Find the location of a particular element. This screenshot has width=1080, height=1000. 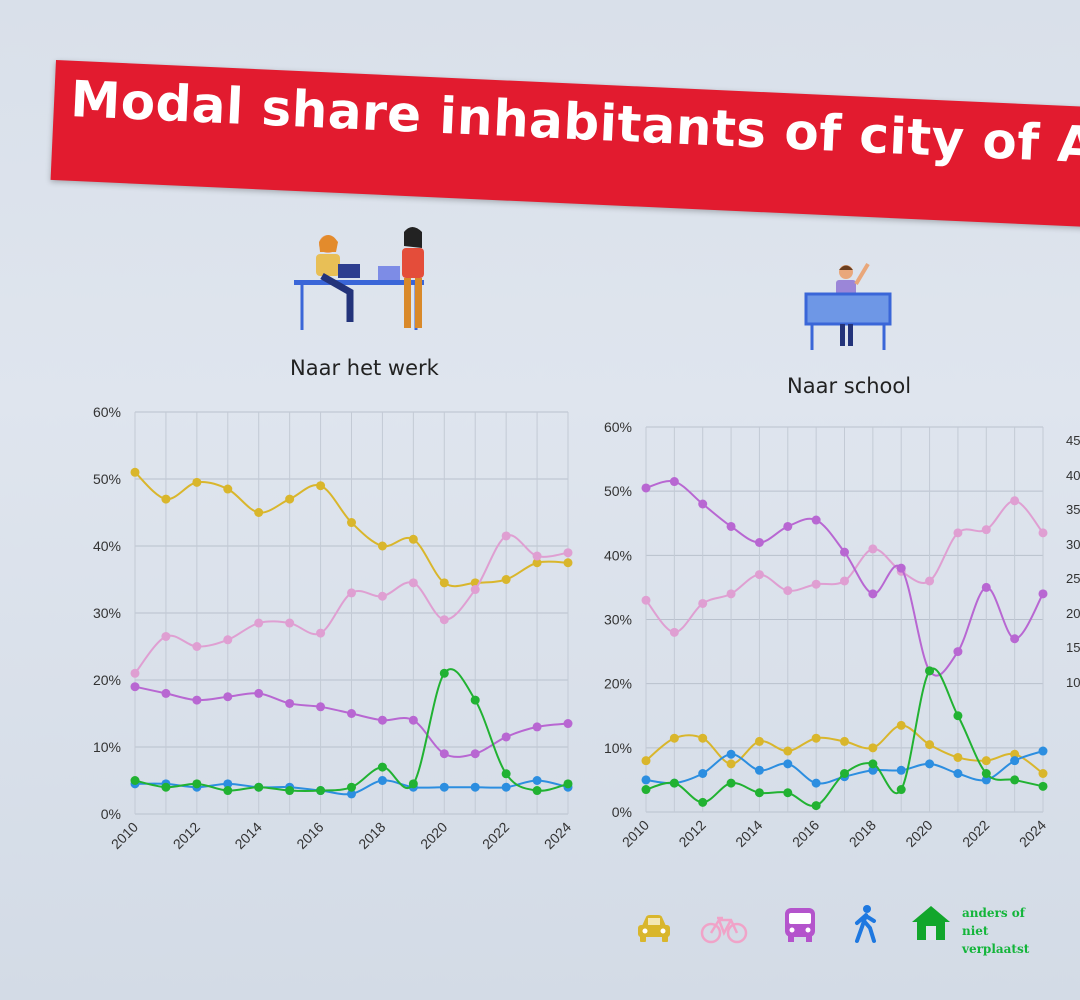

chart-title-school: Naar school is located at coordinates (849, 386).